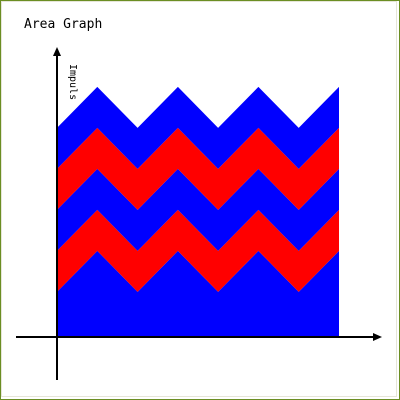 The image size is (400, 400). I want to click on chart-title: Area Graph, so click(63, 24).